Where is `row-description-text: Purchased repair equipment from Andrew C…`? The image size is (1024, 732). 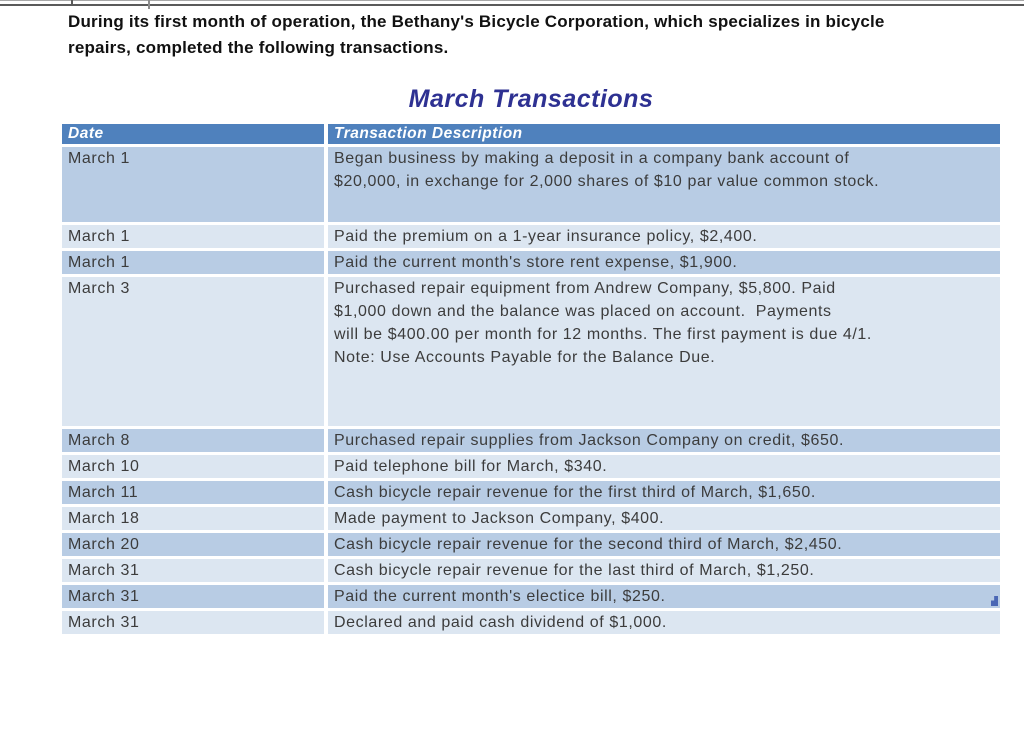
row-description-text: Purchased repair equipment from Andrew C… is located at coordinates (603, 323).